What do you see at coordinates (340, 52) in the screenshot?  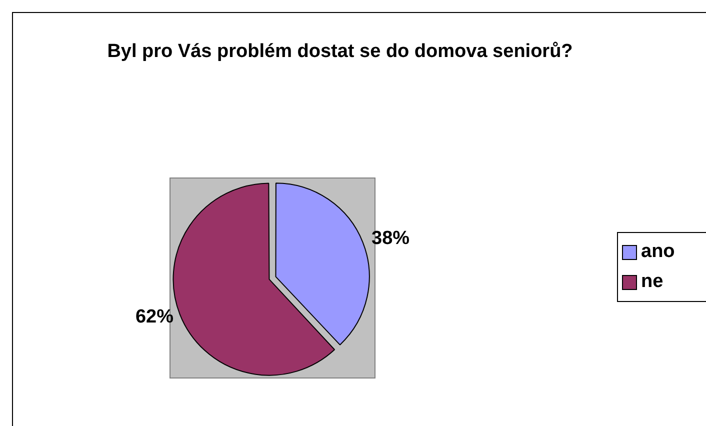 I see `chart-title: Byl pro Vás problém dostat se do domova seniorů?` at bounding box center [340, 52].